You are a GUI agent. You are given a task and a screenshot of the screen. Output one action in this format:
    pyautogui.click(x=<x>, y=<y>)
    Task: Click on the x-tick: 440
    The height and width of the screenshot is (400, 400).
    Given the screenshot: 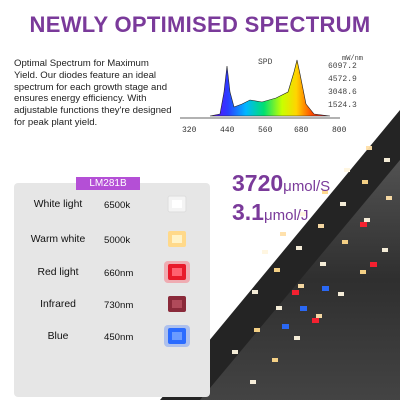 What is the action you would take?
    pyautogui.click(x=227, y=130)
    